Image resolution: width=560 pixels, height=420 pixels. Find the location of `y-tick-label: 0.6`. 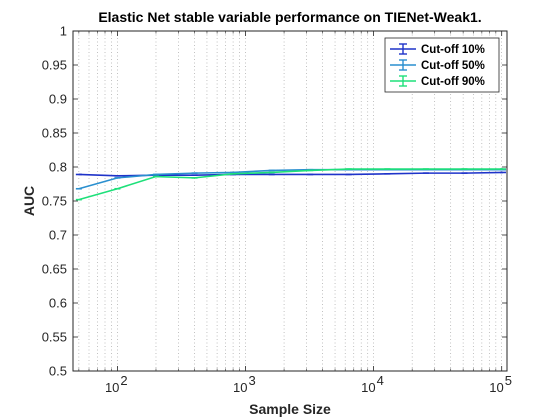

y-tick-label: 0.6 is located at coordinates (58, 303).